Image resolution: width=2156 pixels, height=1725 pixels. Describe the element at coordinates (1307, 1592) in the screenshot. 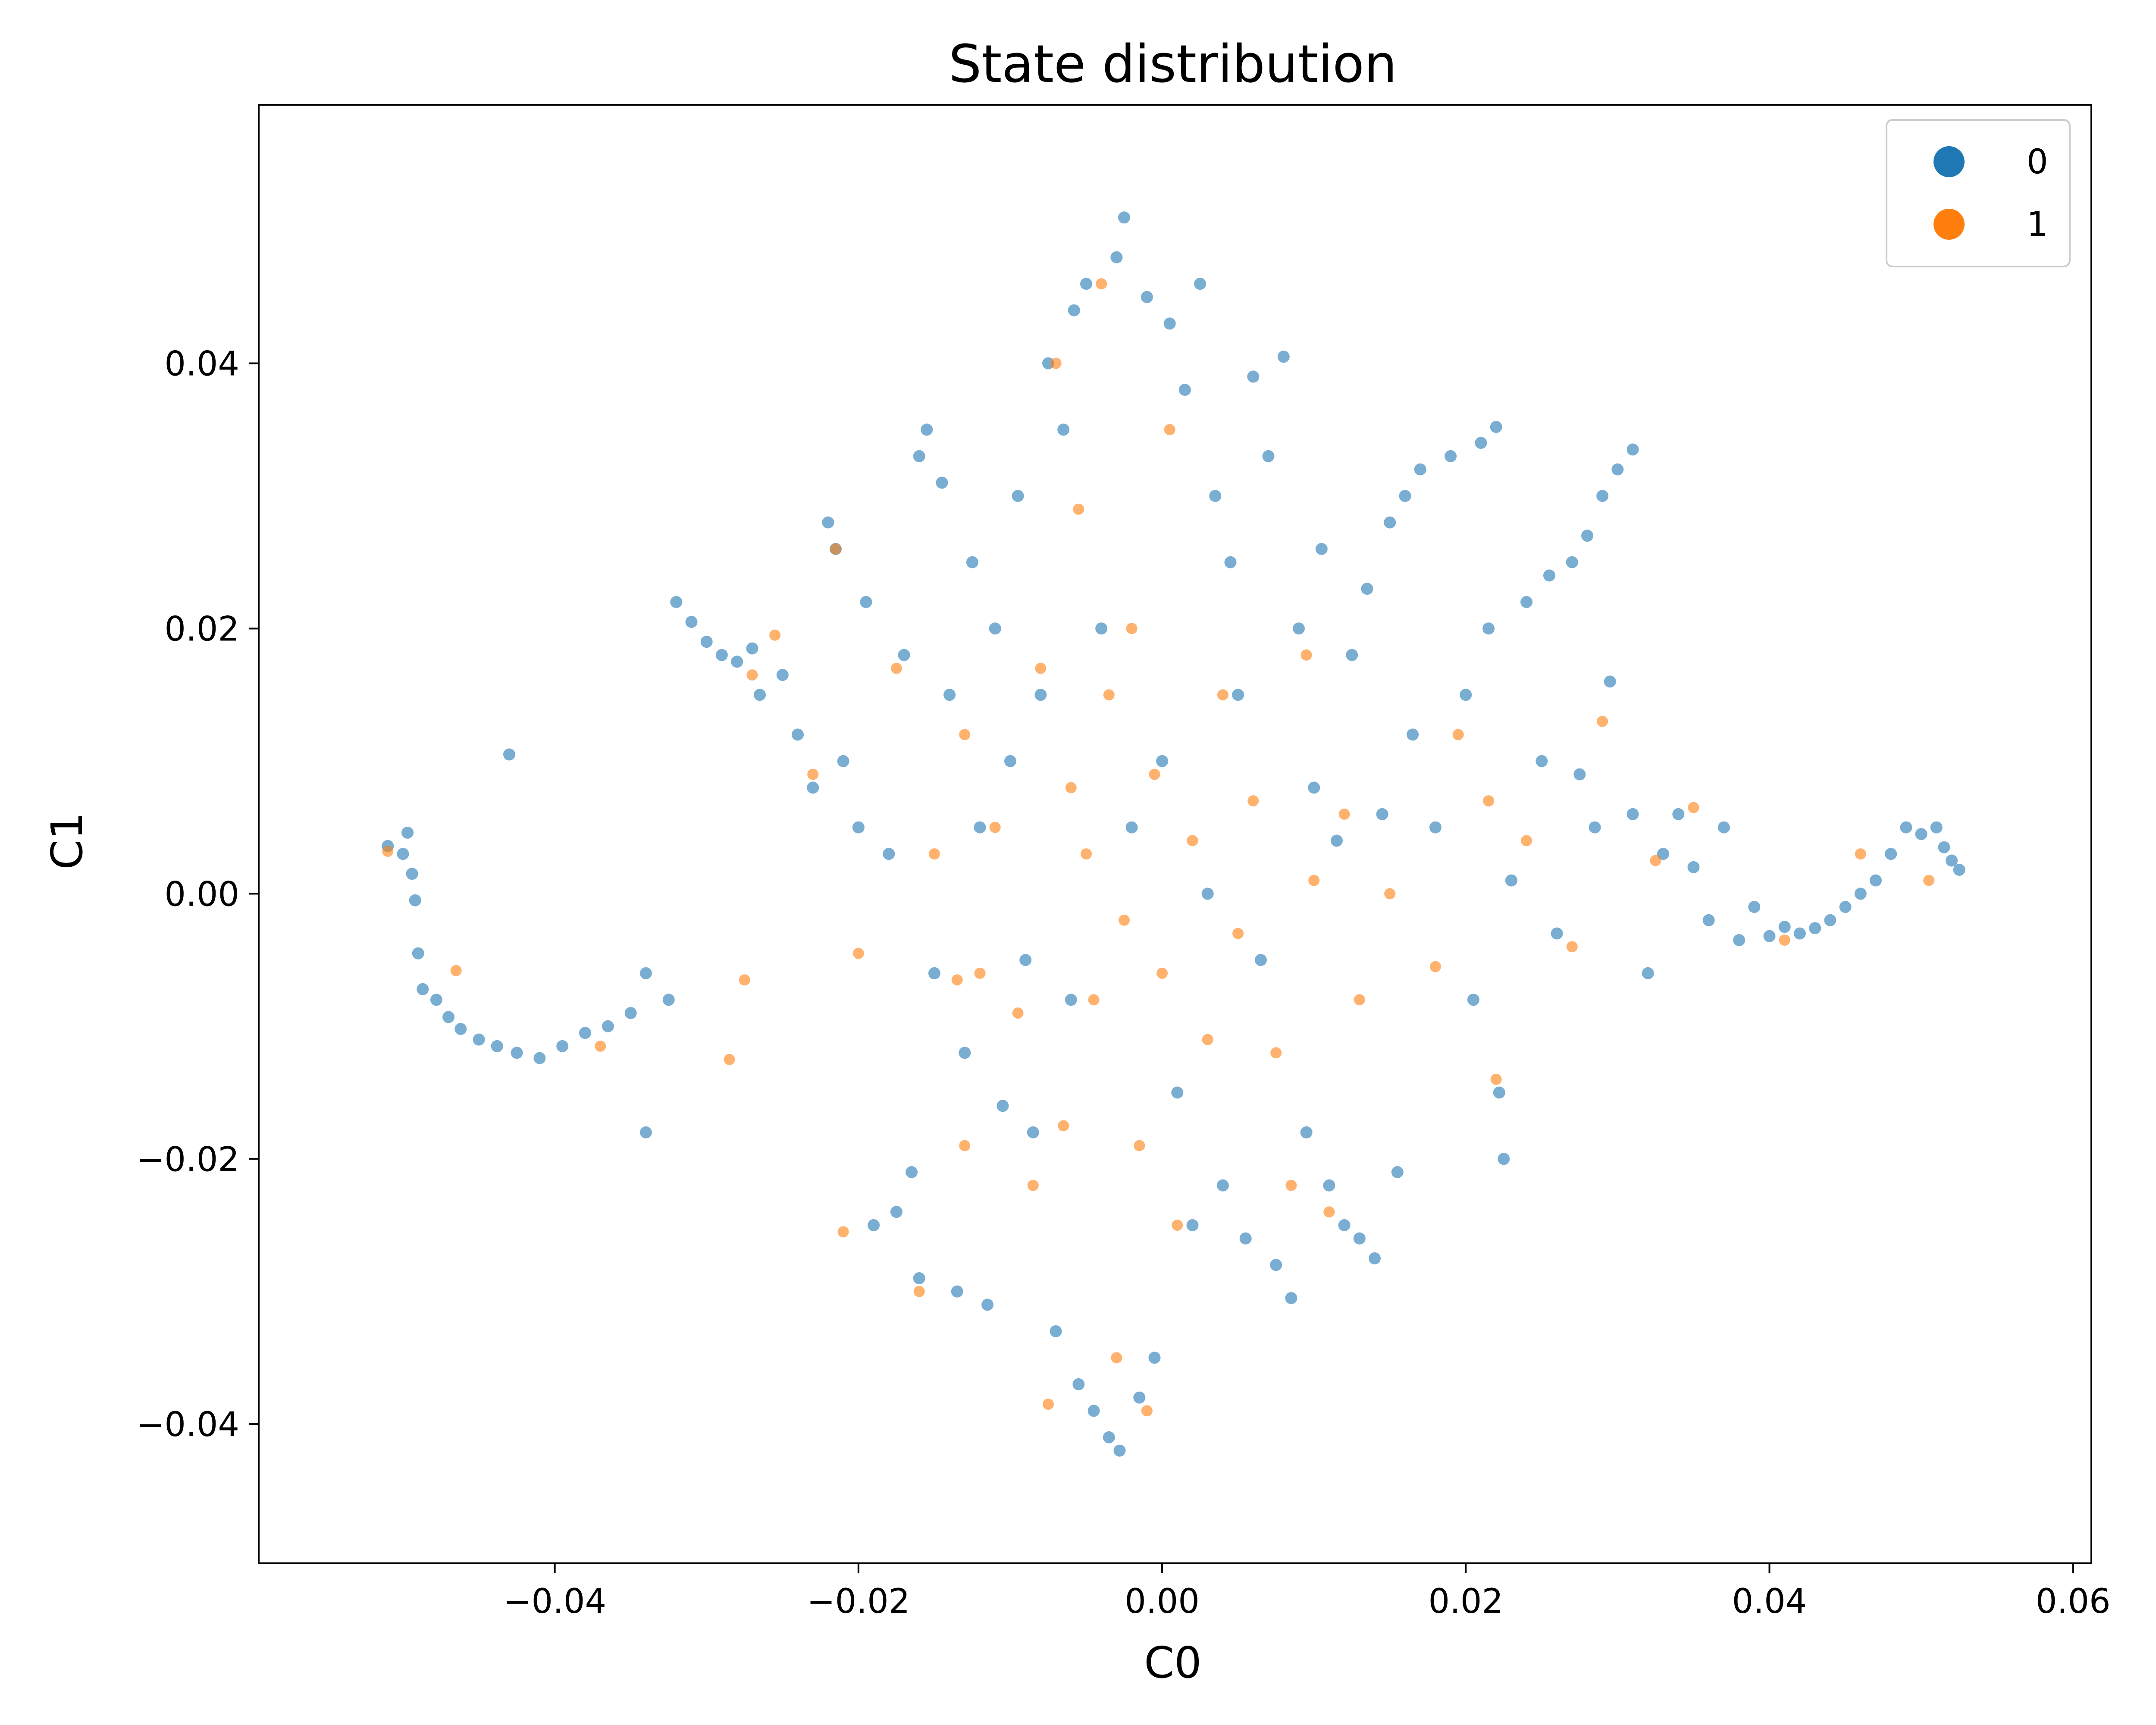

I see `x-axis: −0.04 −0.02 0.00 0.02 0.04 0.06` at that location.